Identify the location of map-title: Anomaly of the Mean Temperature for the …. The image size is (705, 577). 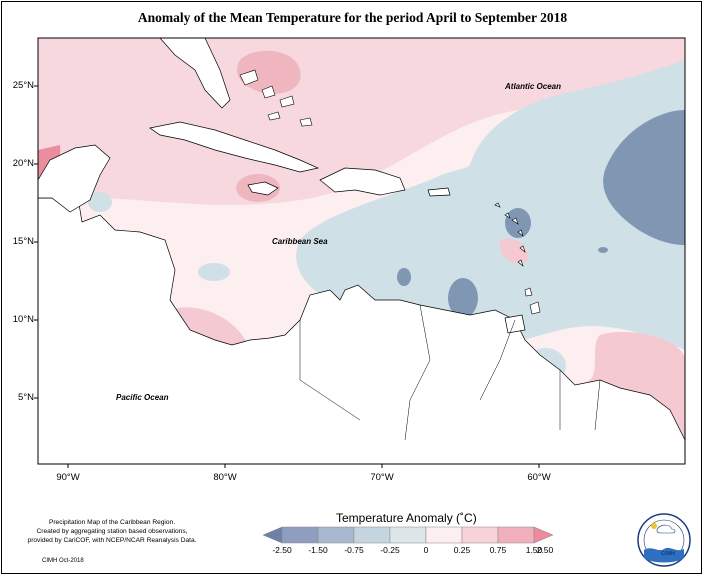
(352, 17).